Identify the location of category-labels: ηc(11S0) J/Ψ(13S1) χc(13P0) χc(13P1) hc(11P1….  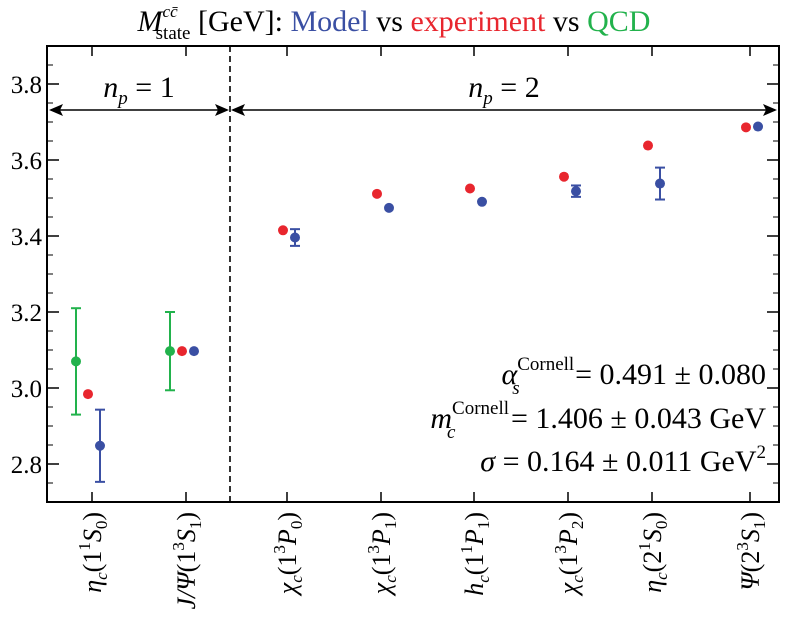
(422, 560).